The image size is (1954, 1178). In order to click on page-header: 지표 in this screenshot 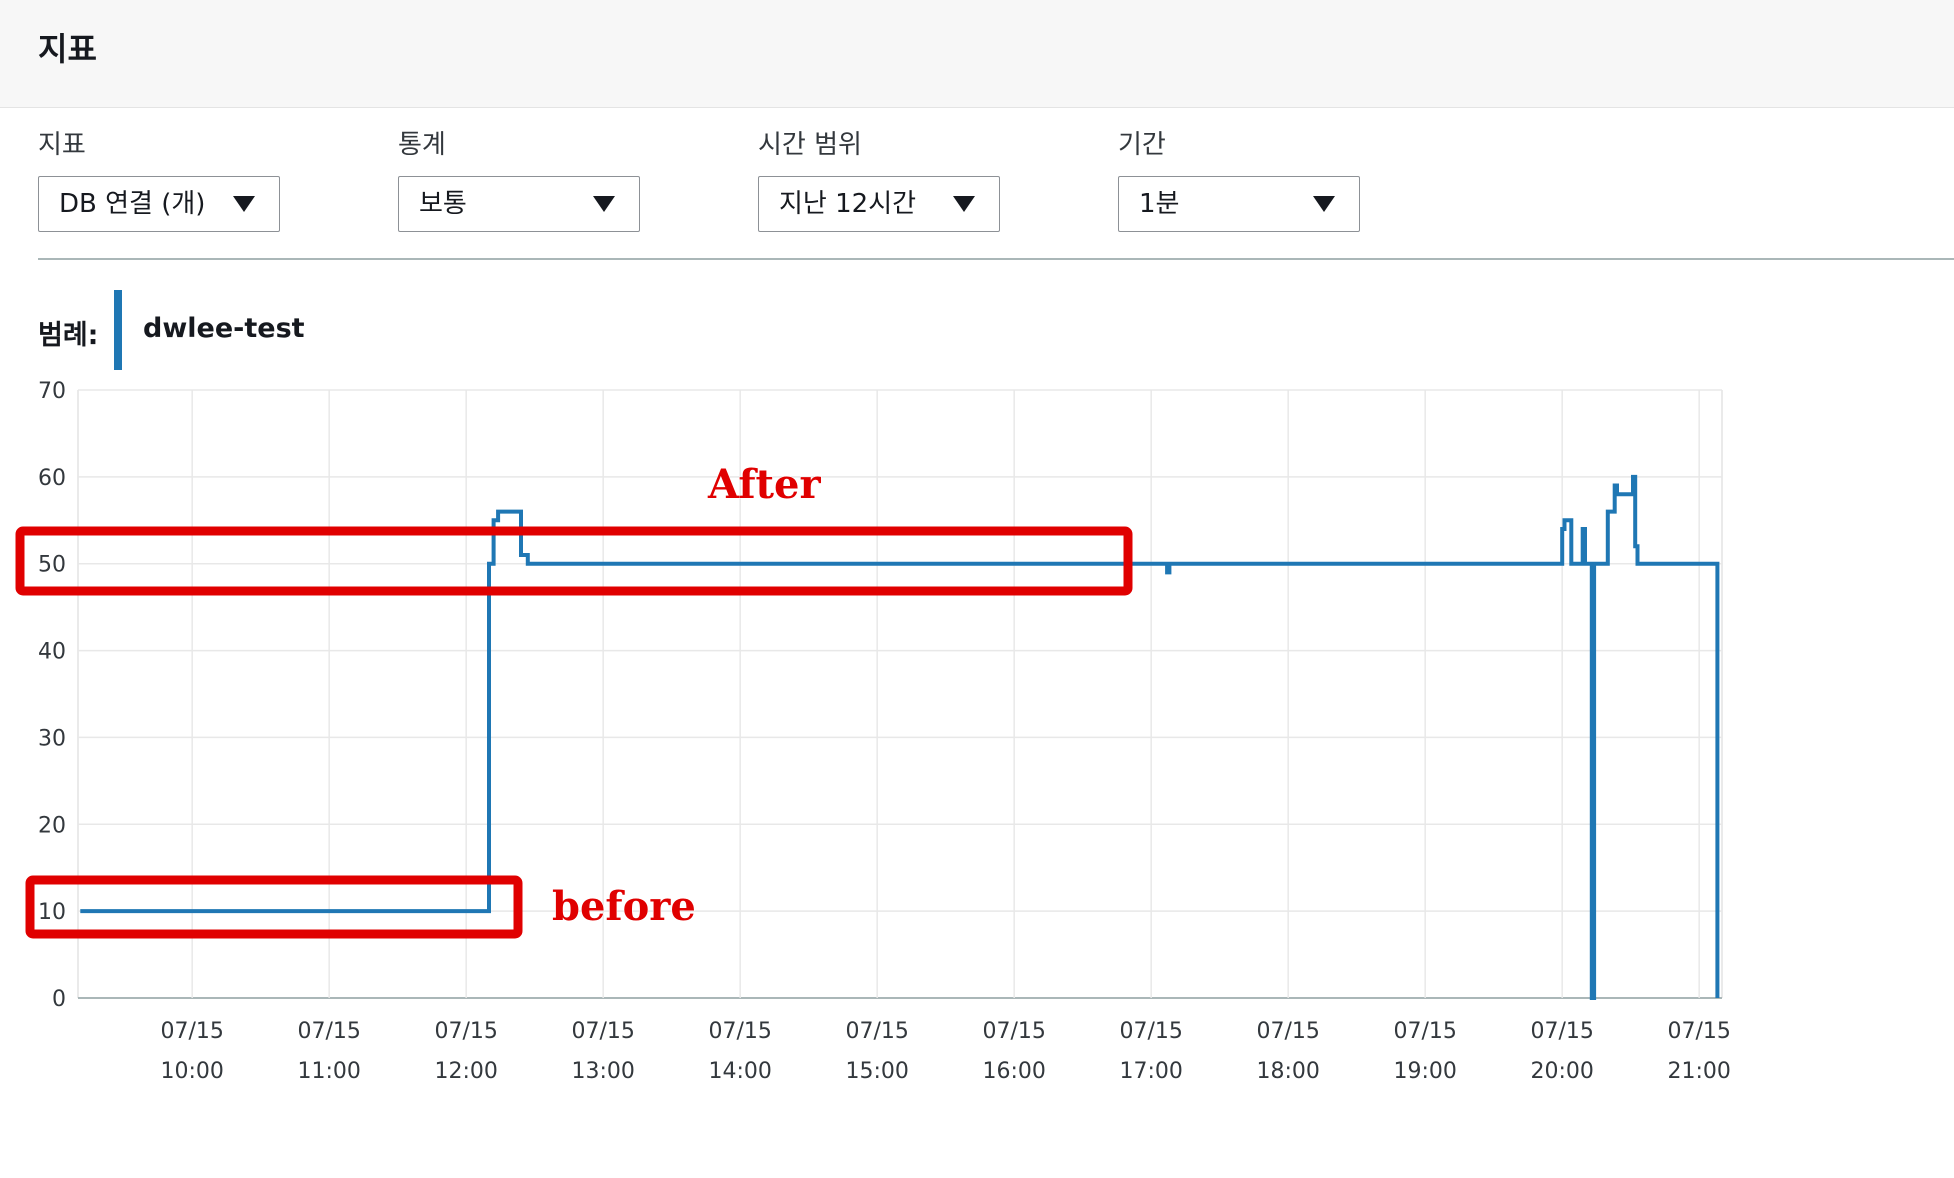, I will do `click(977, 54)`.